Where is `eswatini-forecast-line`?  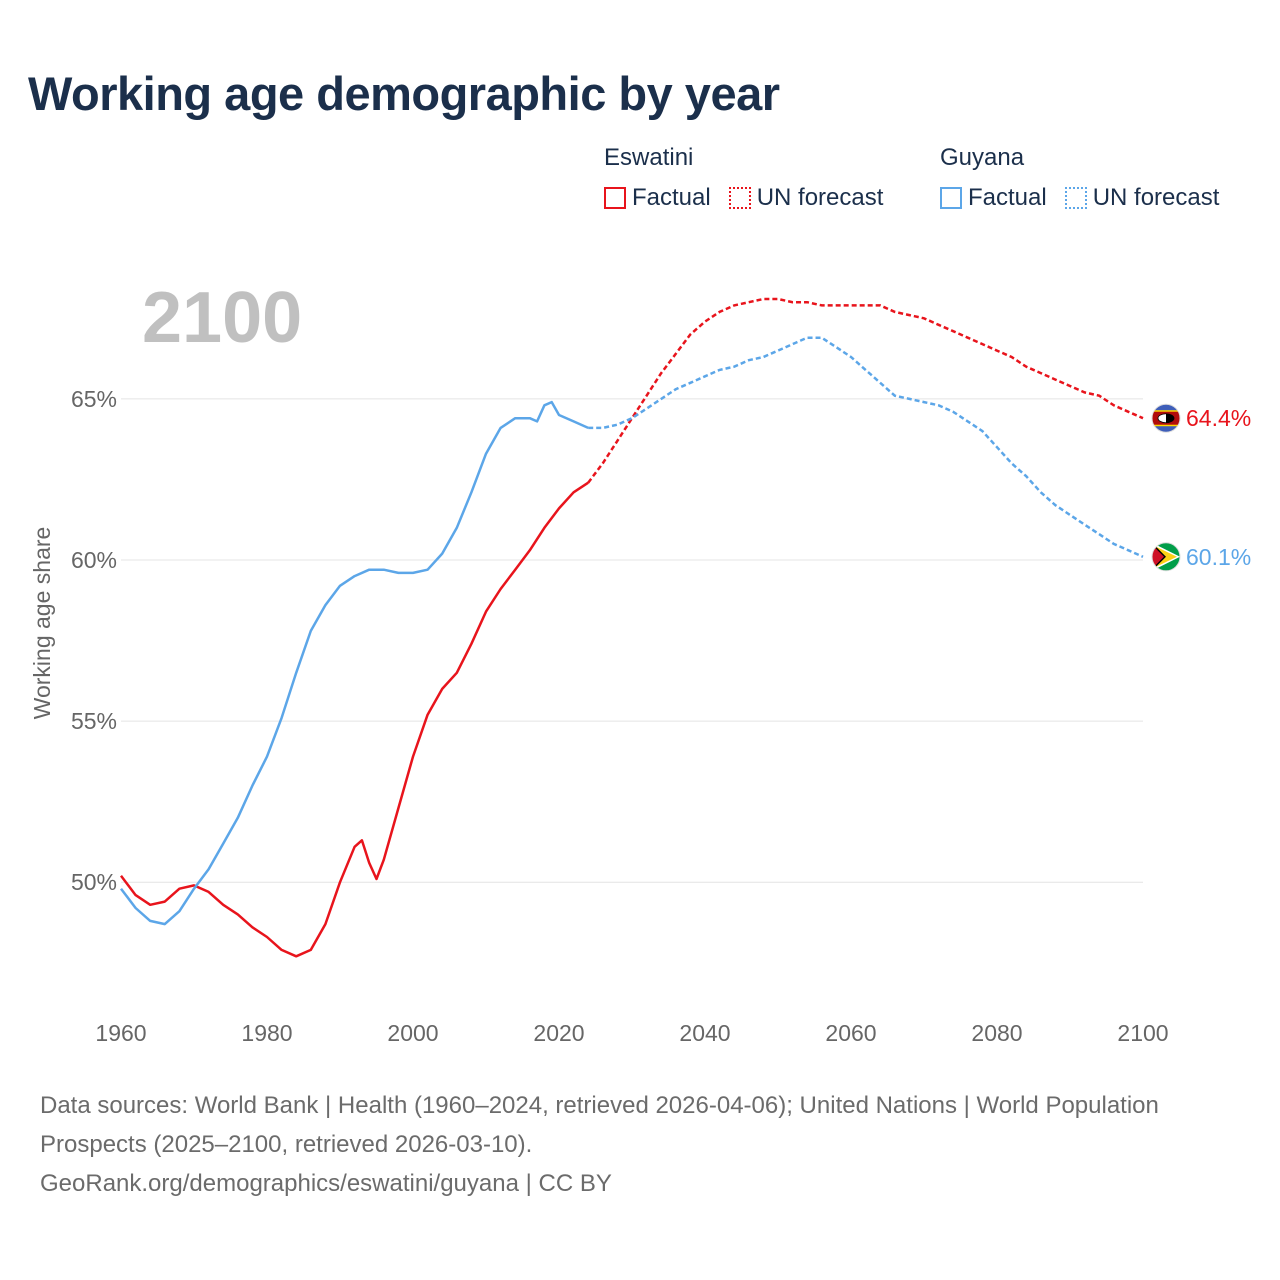
eswatini-forecast-line is located at coordinates (865, 390).